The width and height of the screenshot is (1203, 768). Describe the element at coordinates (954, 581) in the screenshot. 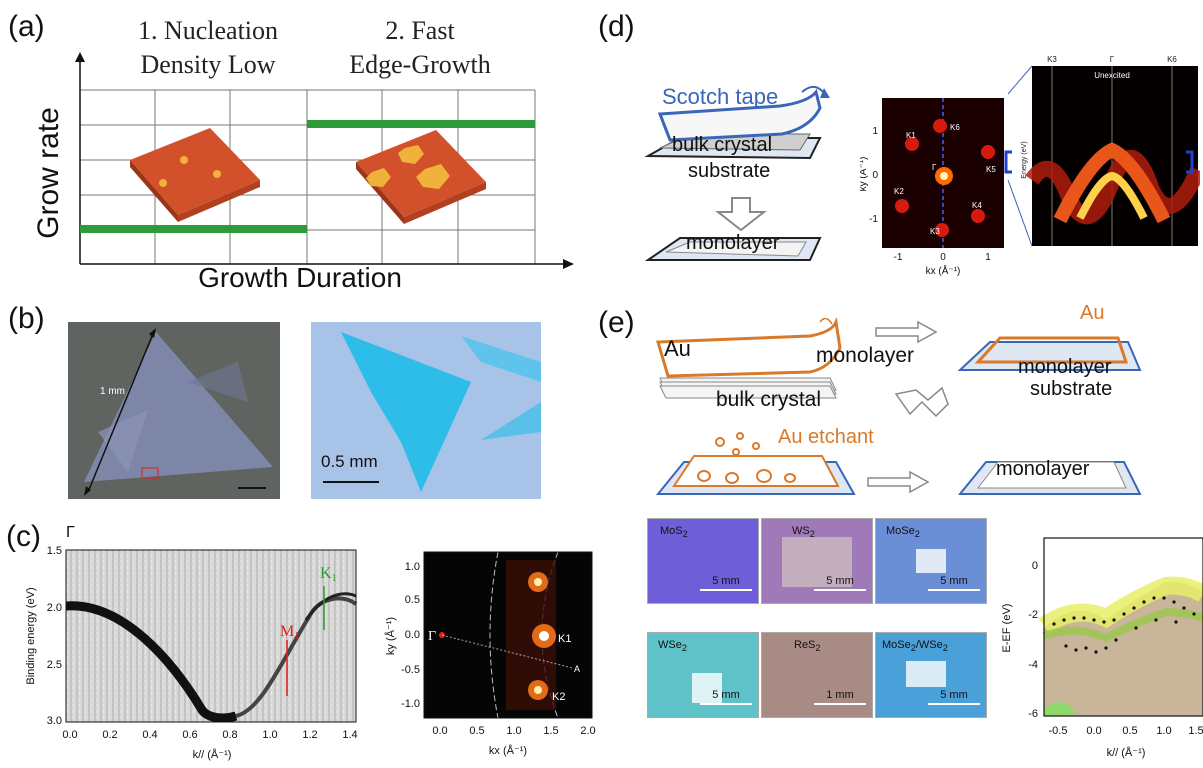

I see `sample-mose2-scale: 5 mm` at that location.